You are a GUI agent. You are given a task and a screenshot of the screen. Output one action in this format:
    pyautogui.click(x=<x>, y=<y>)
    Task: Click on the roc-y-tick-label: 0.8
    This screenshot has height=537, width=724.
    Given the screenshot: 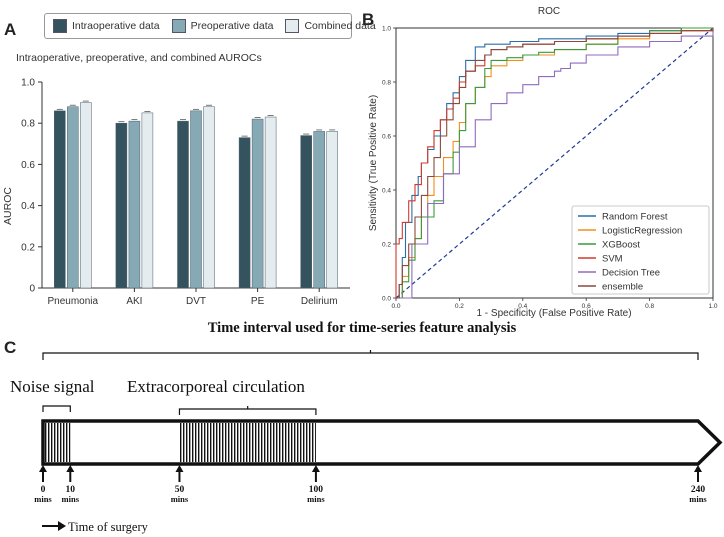 What is the action you would take?
    pyautogui.click(x=386, y=83)
    